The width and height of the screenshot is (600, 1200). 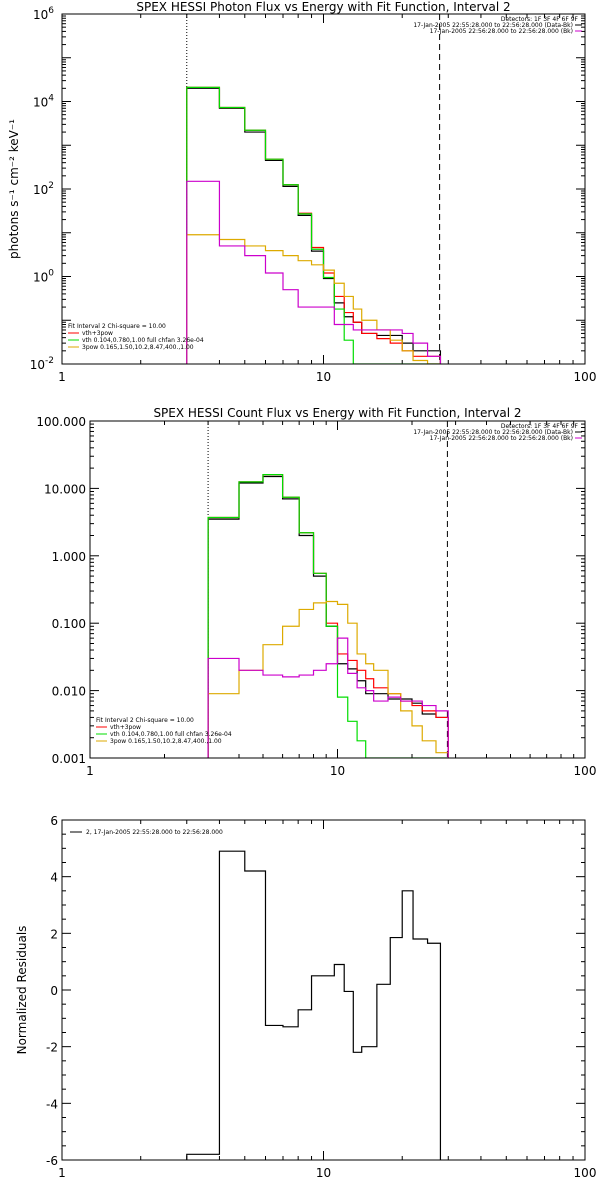 What do you see at coordinates (52, 1104) in the screenshot?
I see `y-tick-label: -4` at bounding box center [52, 1104].